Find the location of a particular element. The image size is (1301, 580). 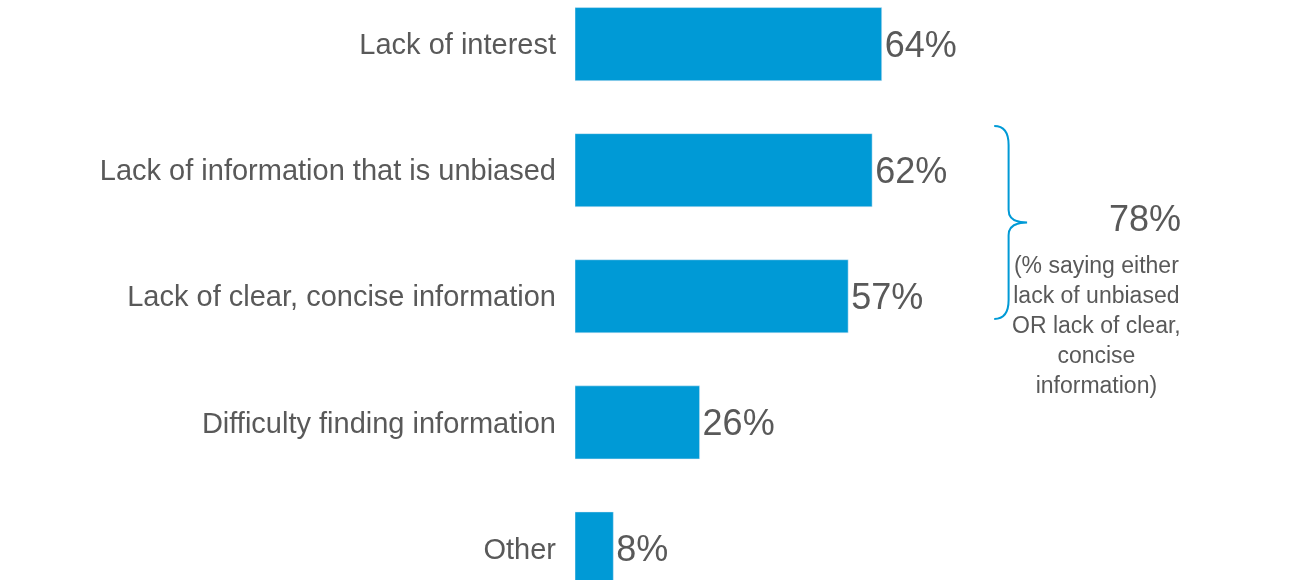

y-tick-label: Difficulty finding information is located at coordinates (378, 422).